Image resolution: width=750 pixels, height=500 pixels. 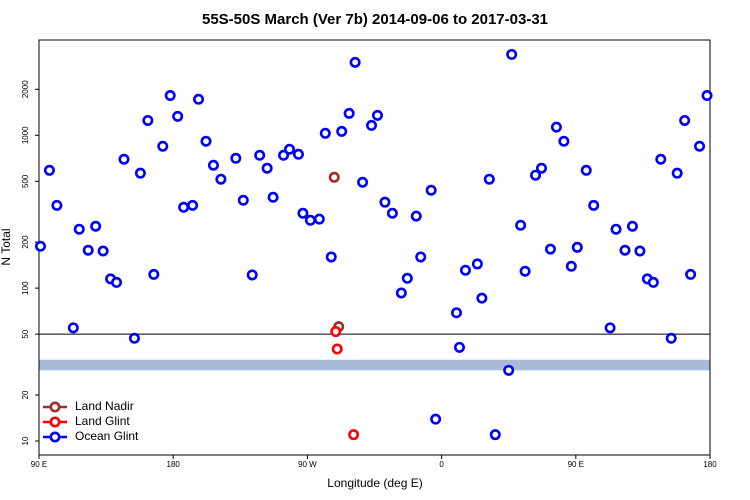 I want to click on y-axis-label: N Total, so click(x=6, y=246).